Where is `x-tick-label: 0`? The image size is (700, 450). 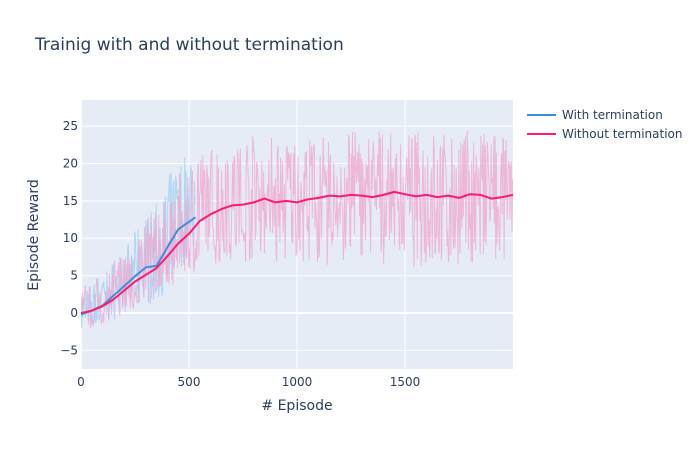
x-tick-label: 0 is located at coordinates (81, 382).